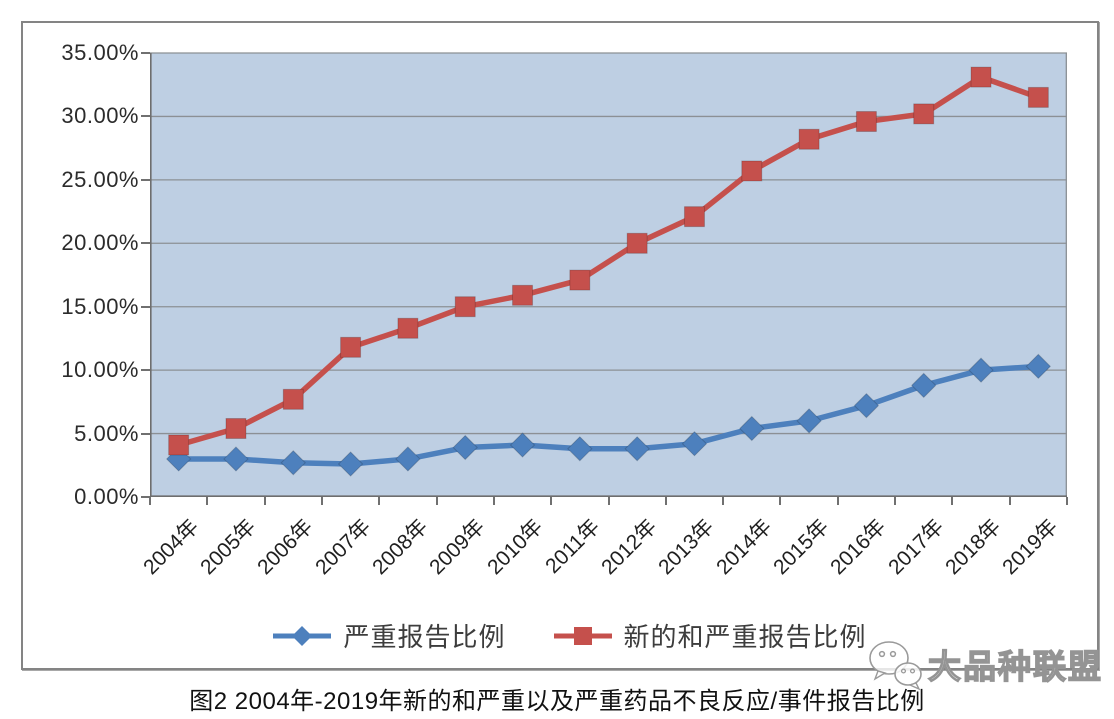 The width and height of the screenshot is (1114, 719). What do you see at coordinates (424, 637) in the screenshot?
I see `legend-label-serious: 严重报告比例` at bounding box center [424, 637].